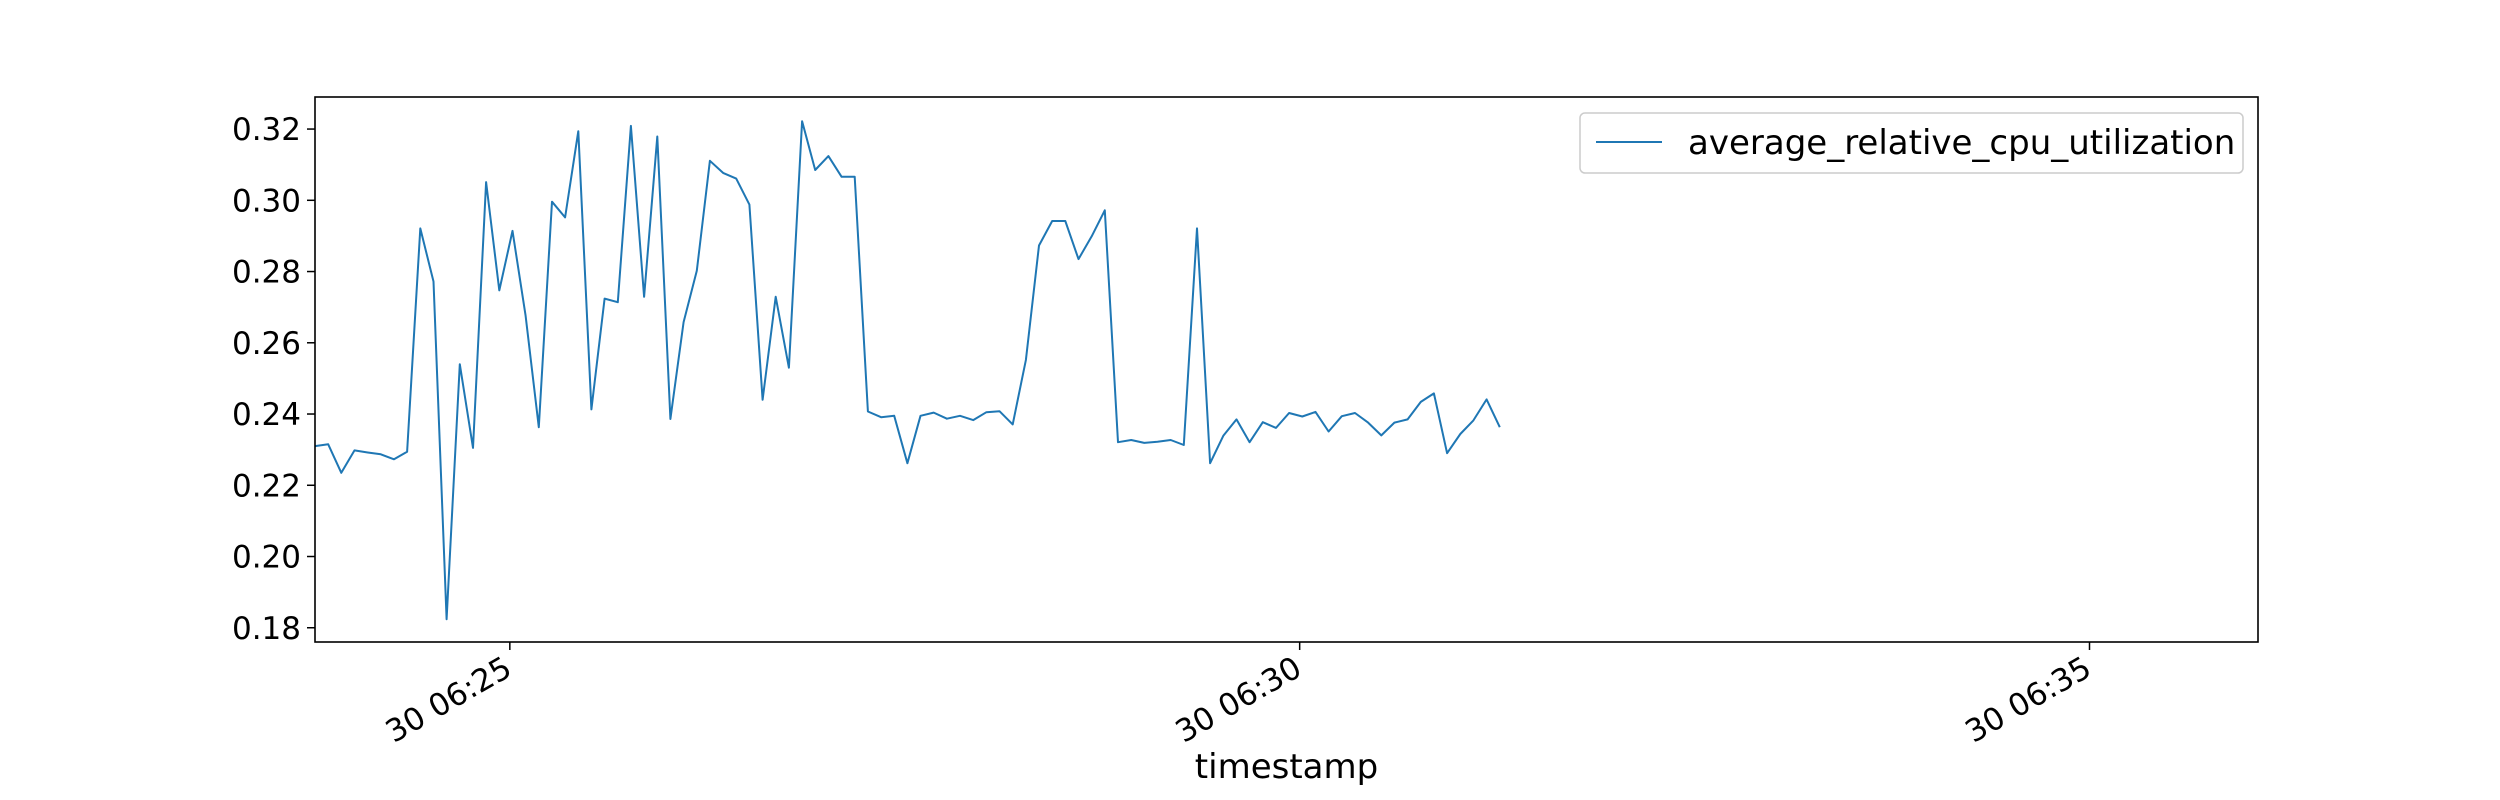 Image resolution: width=2500 pixels, height=800 pixels. Describe the element at coordinates (1239, 700) in the screenshot. I see `x-tick-label: 30 06:30` at that location.